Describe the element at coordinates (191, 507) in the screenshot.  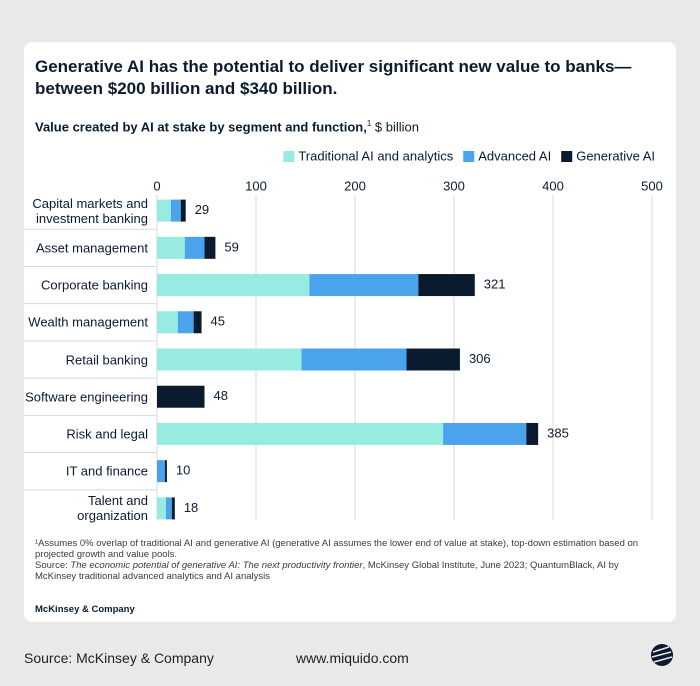
I see `total-label: 18` at that location.